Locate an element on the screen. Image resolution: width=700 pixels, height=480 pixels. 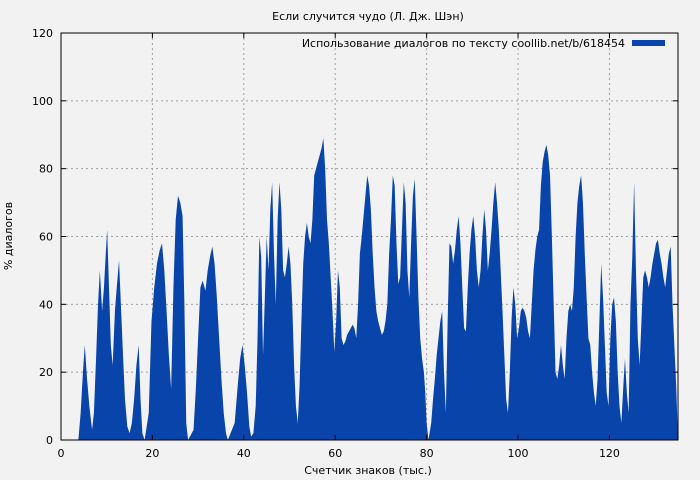
y-tick-label: 40 is located at coordinates (46, 304).